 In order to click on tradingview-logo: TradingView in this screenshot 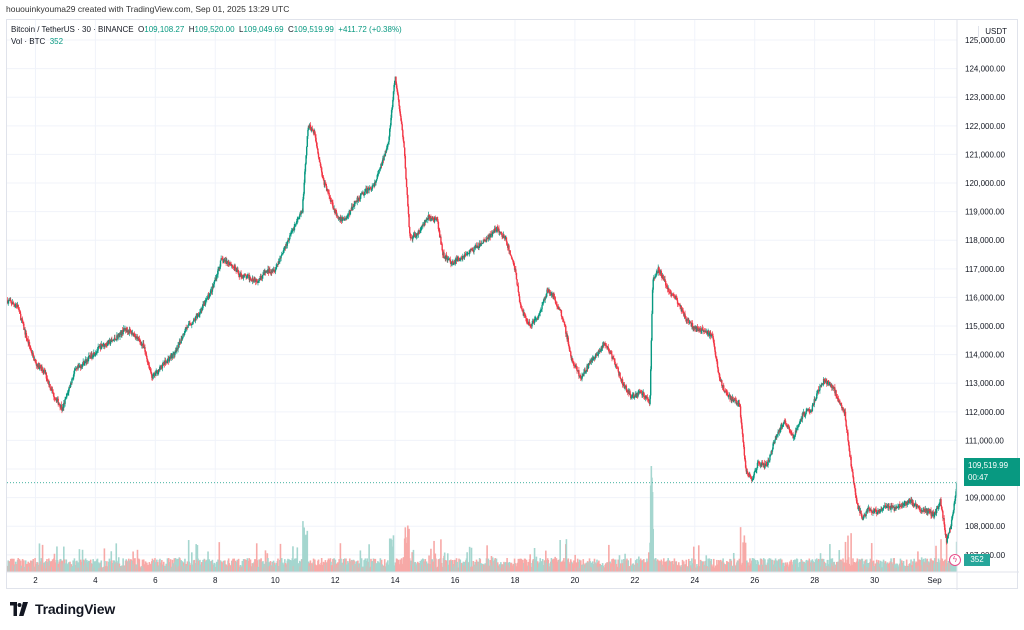, I will do `click(61, 609)`.